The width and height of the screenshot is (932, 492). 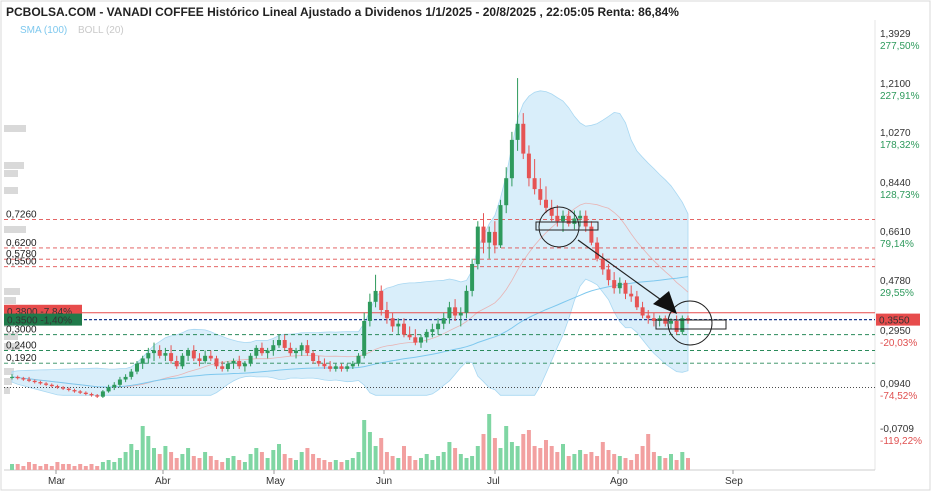 I want to click on price-tick-label: 1,0270, so click(x=895, y=133).